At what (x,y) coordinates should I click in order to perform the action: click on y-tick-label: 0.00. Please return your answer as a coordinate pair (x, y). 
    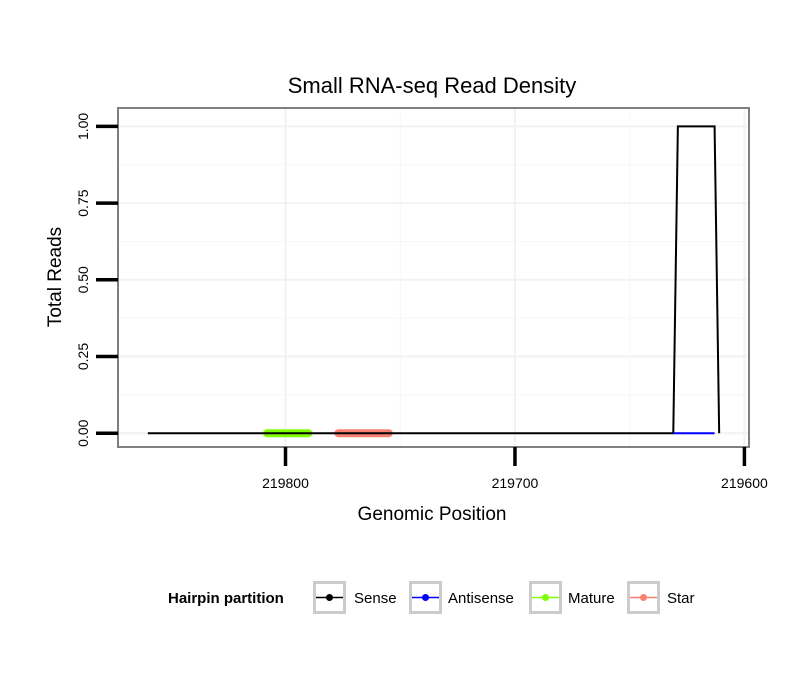
    Looking at the image, I should click on (83, 432).